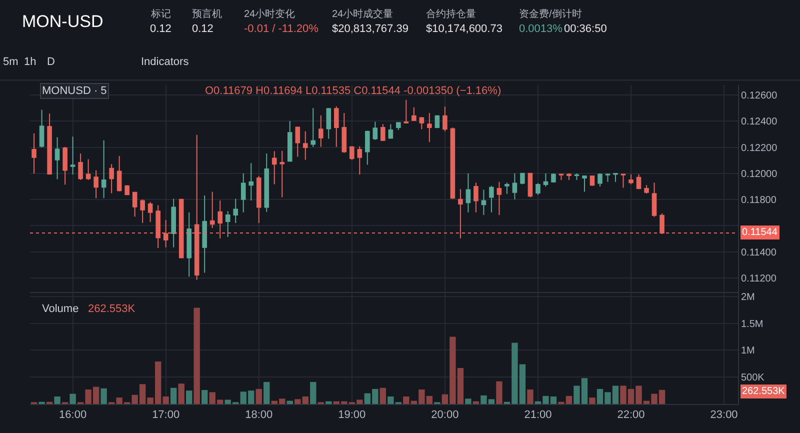 The height and width of the screenshot is (433, 800). I want to click on text: $20,813,767.39, so click(370, 29).